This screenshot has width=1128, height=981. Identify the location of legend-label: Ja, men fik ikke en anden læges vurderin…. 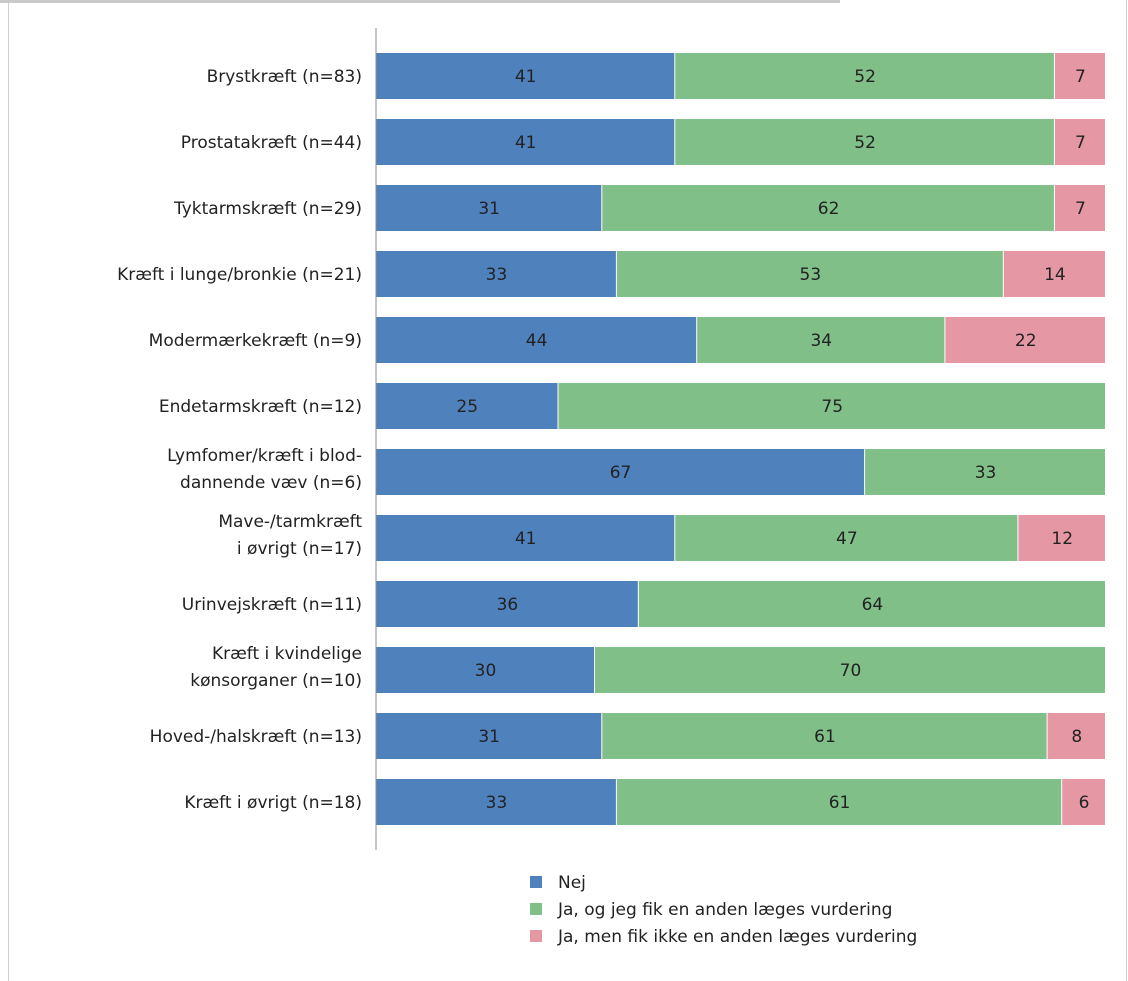
(737, 937).